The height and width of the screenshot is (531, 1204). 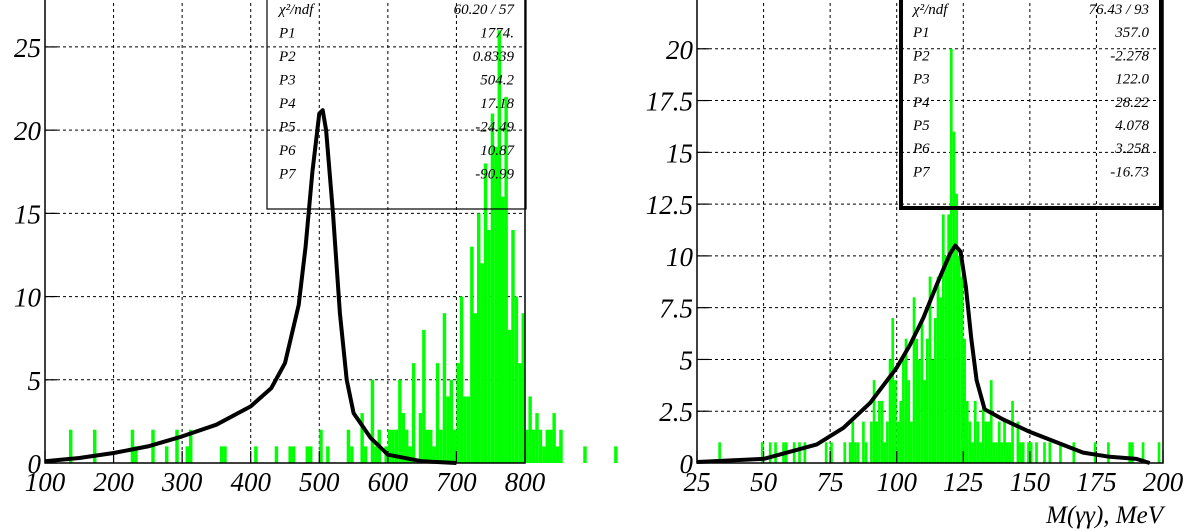 What do you see at coordinates (497, 104) in the screenshot?
I see `left-stat-value: 17.18` at bounding box center [497, 104].